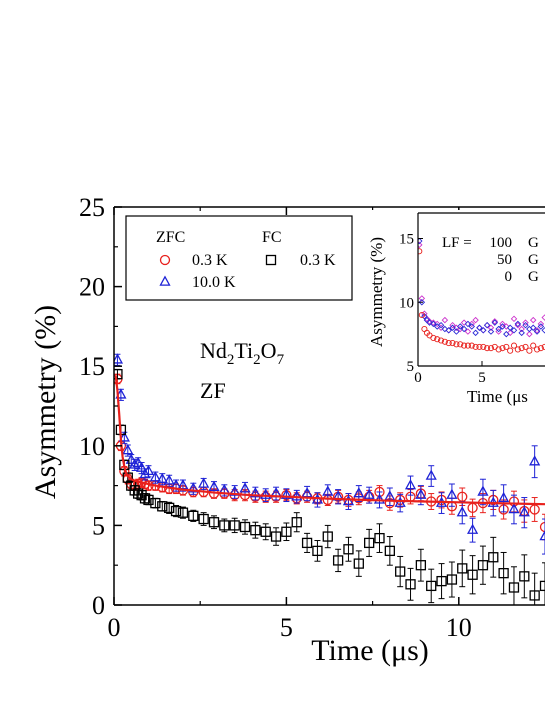  What do you see at coordinates (165, 260) in the screenshot?
I see `legend-marker-circle` at bounding box center [165, 260].